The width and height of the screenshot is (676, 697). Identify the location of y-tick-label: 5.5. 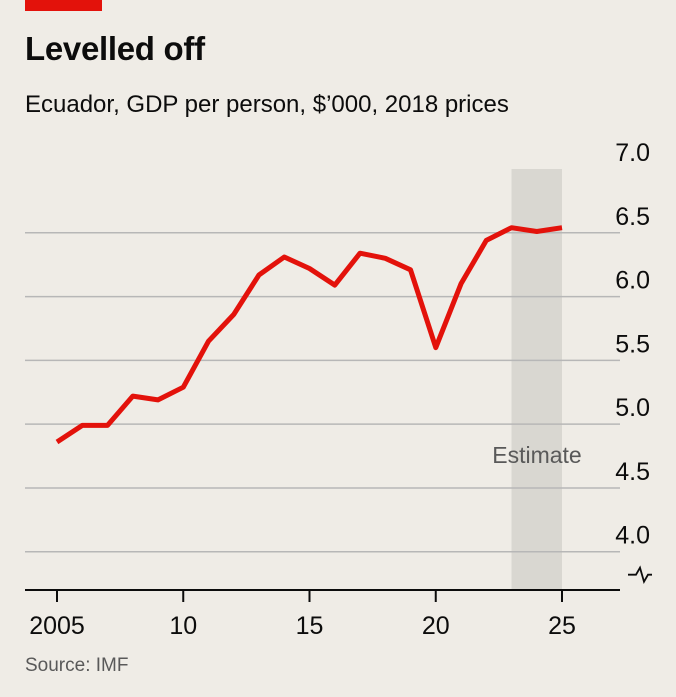
(632, 344).